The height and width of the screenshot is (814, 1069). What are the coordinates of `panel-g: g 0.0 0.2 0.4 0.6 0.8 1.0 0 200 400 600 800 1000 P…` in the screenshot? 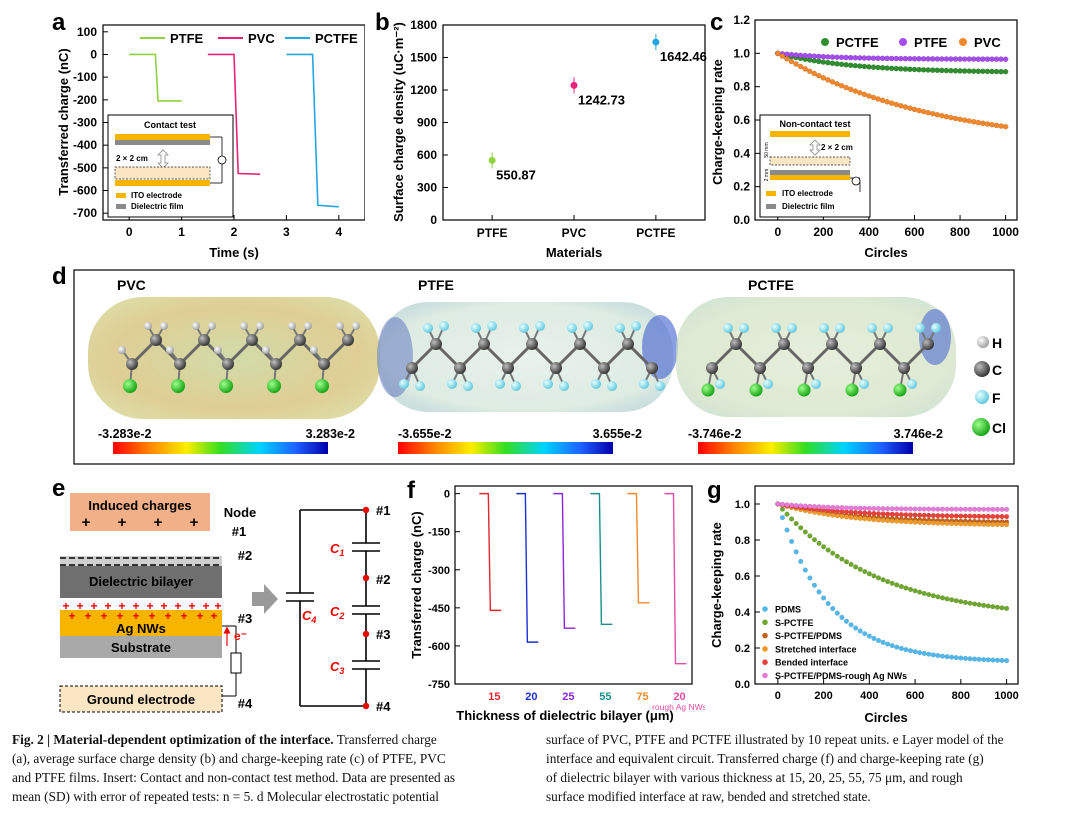 It's located at (863, 601).